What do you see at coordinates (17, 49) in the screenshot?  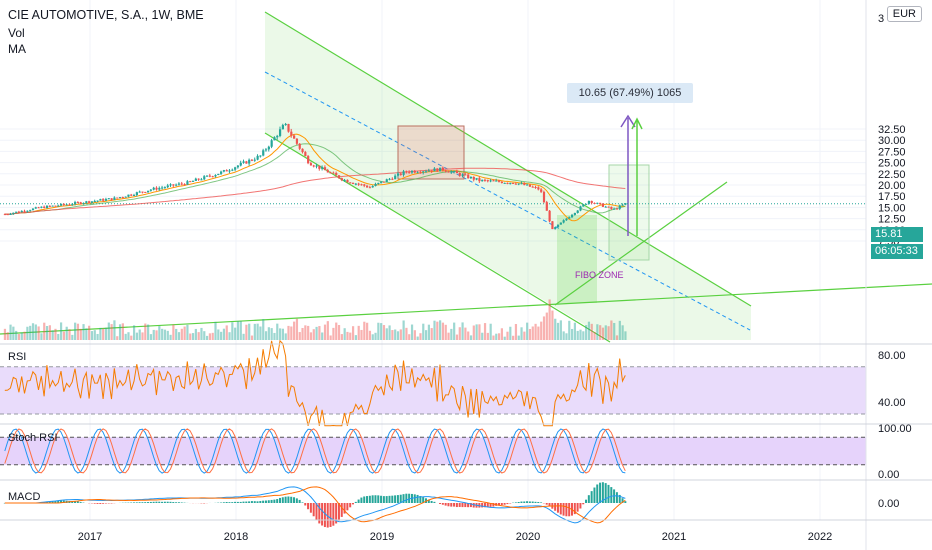 I see `ma-indicator-label: MA` at bounding box center [17, 49].